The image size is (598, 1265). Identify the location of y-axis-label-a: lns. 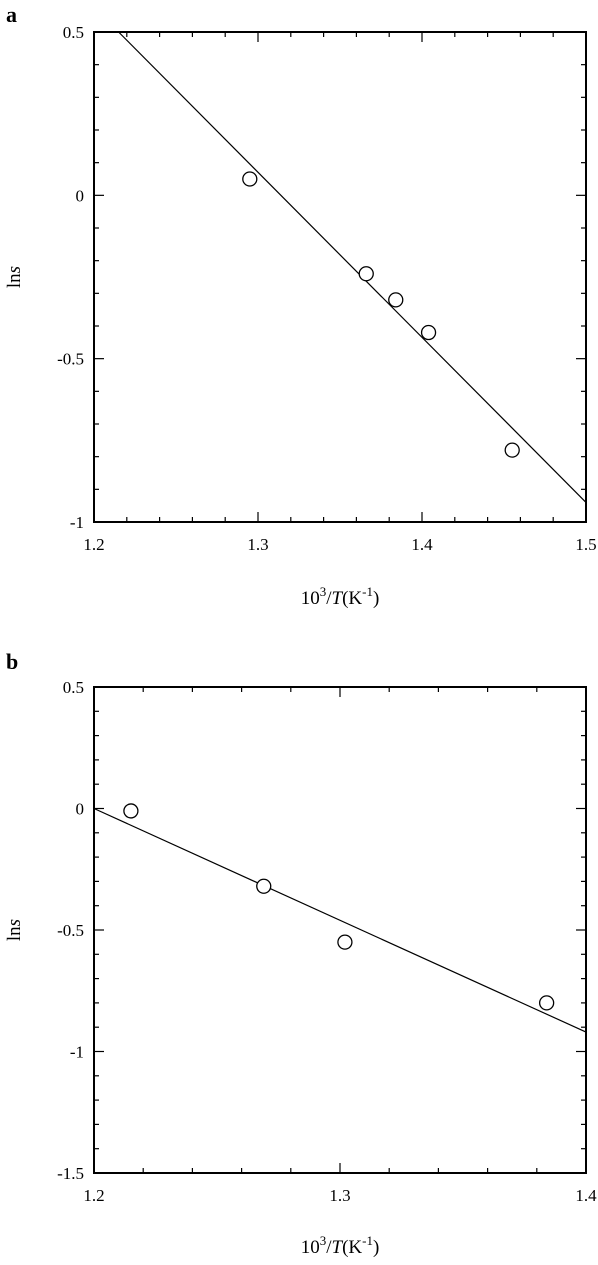
(14, 277).